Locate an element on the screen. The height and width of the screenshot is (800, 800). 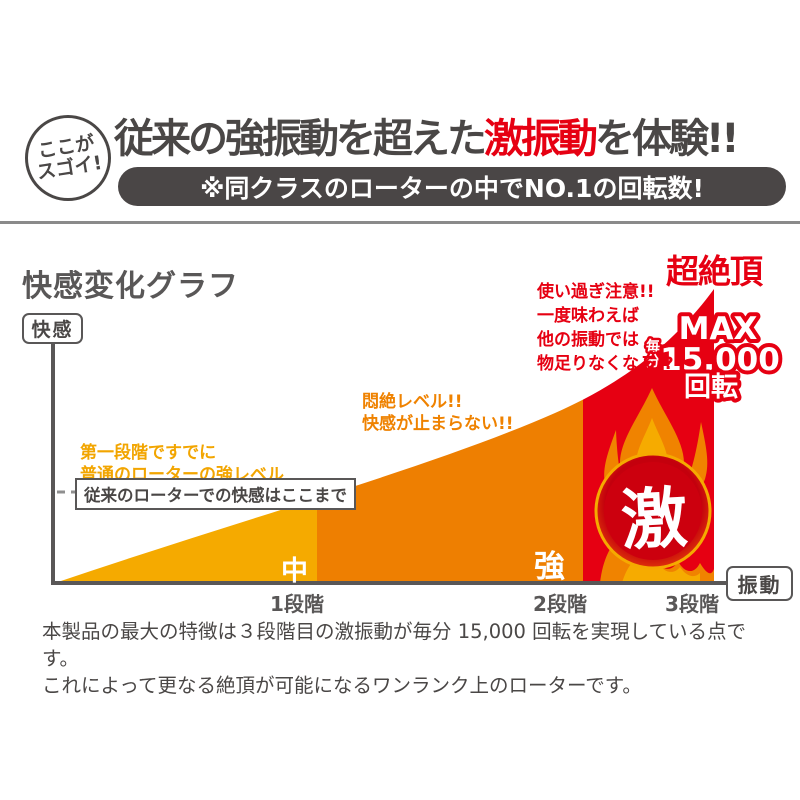
x-tick-stage1: 1段階 is located at coordinates (297, 604).